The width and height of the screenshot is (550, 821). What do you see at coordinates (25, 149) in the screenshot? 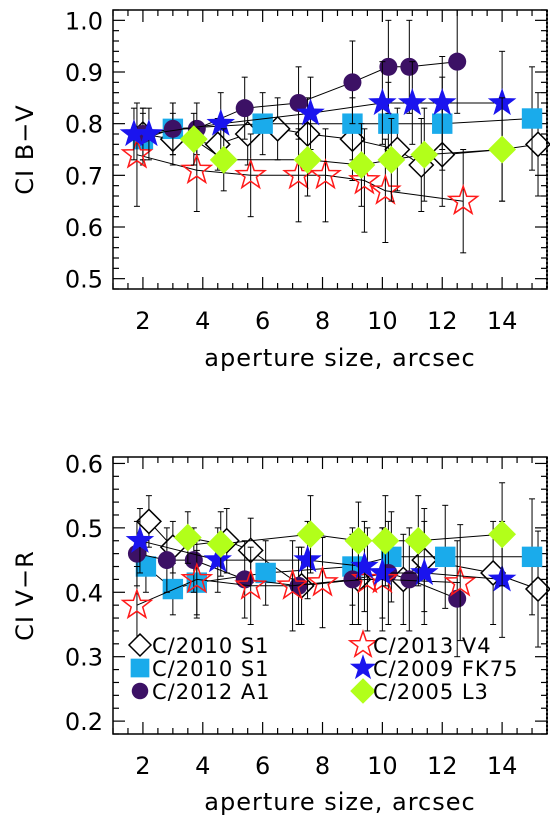
I see `y-axis-title: CI B−V` at bounding box center [25, 149].